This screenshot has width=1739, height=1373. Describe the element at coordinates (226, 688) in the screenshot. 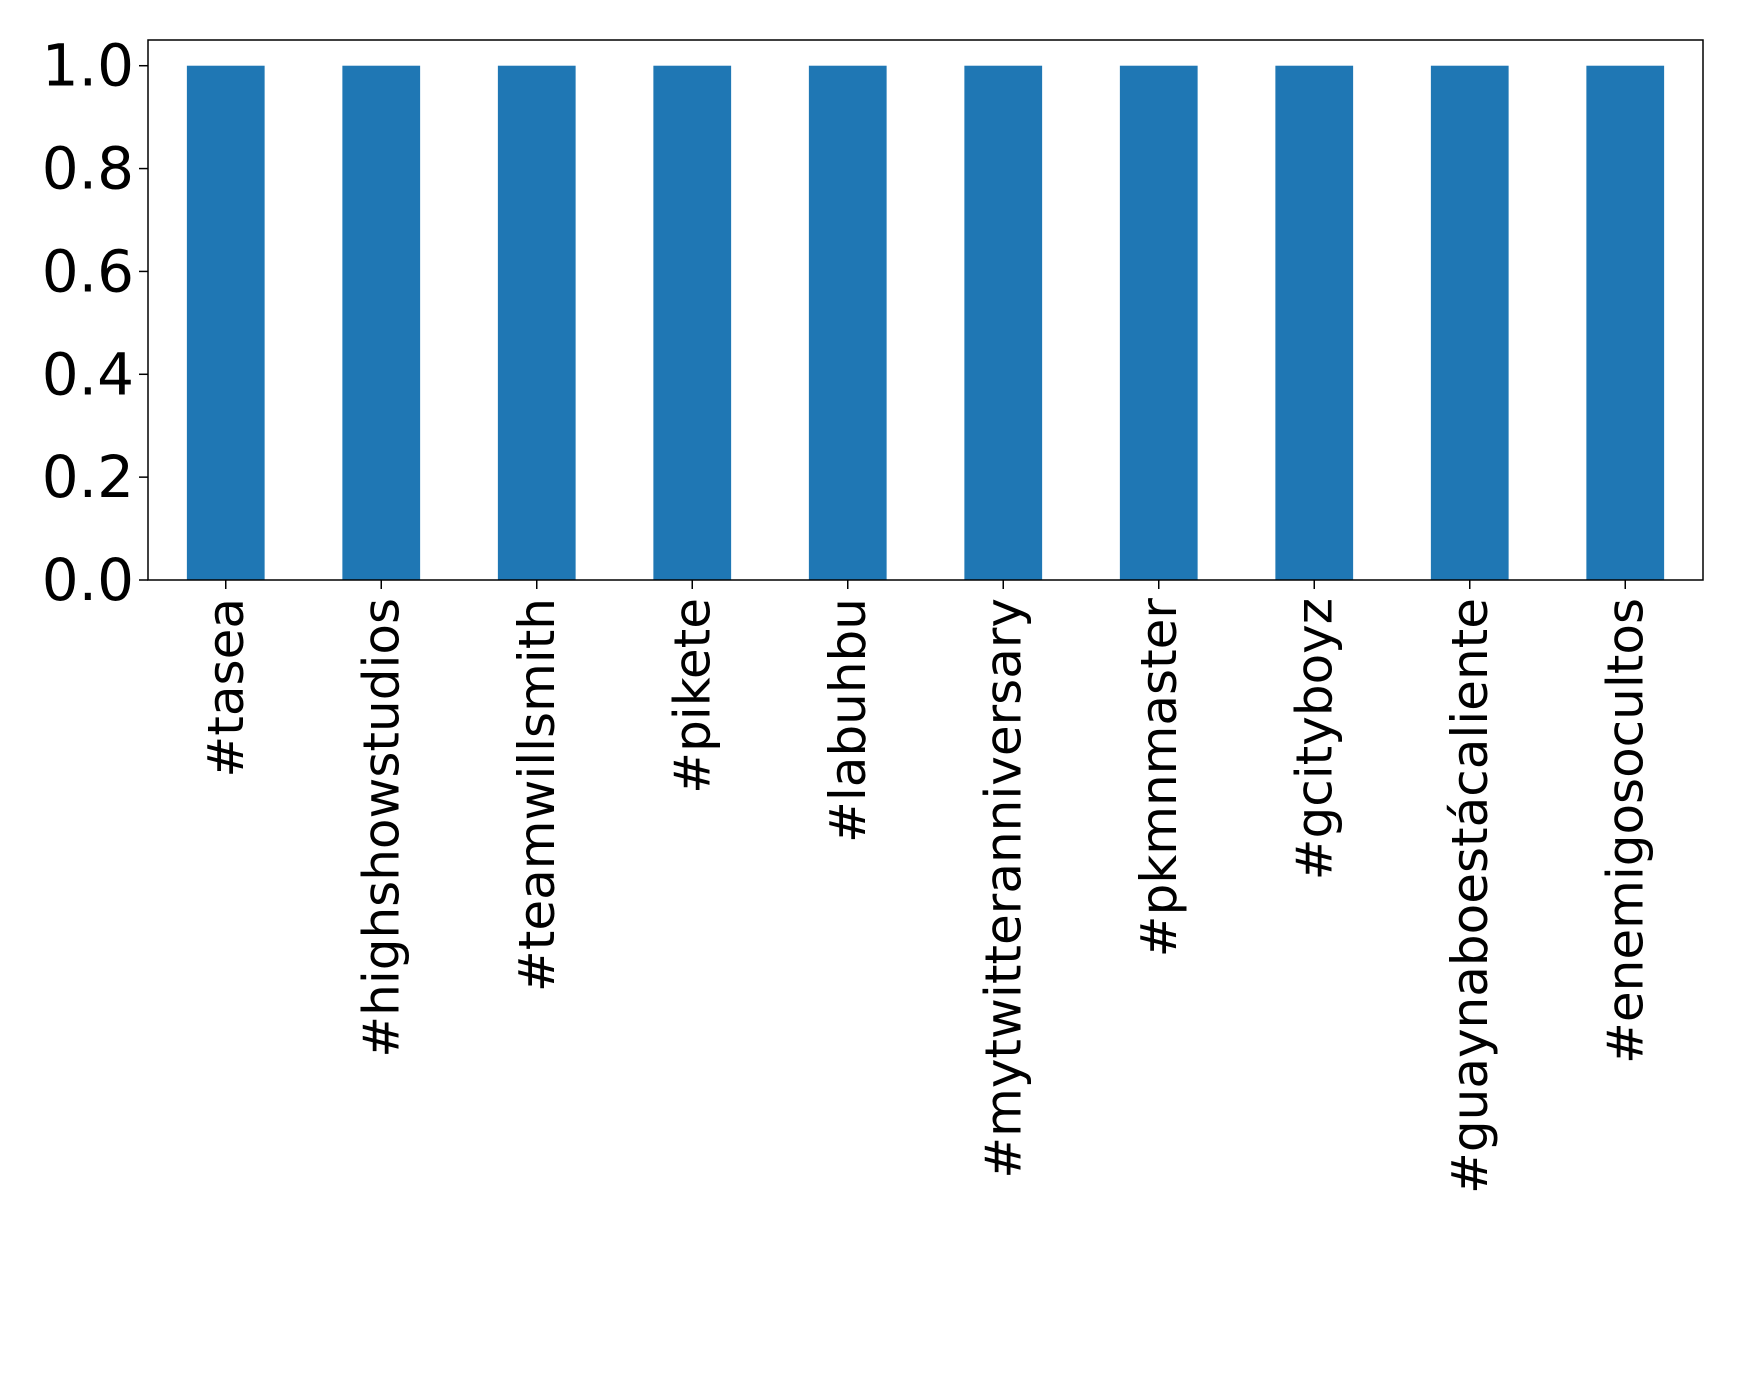

I see `x-tick-label: #tasea` at that location.